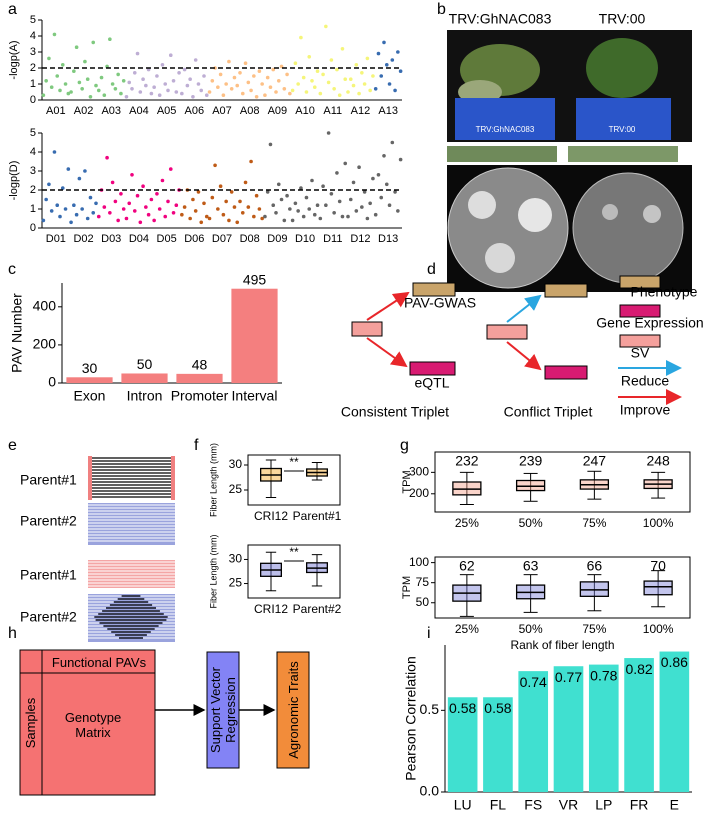 The width and height of the screenshot is (708, 815). I want to click on value-label: 0.78, so click(603, 675).